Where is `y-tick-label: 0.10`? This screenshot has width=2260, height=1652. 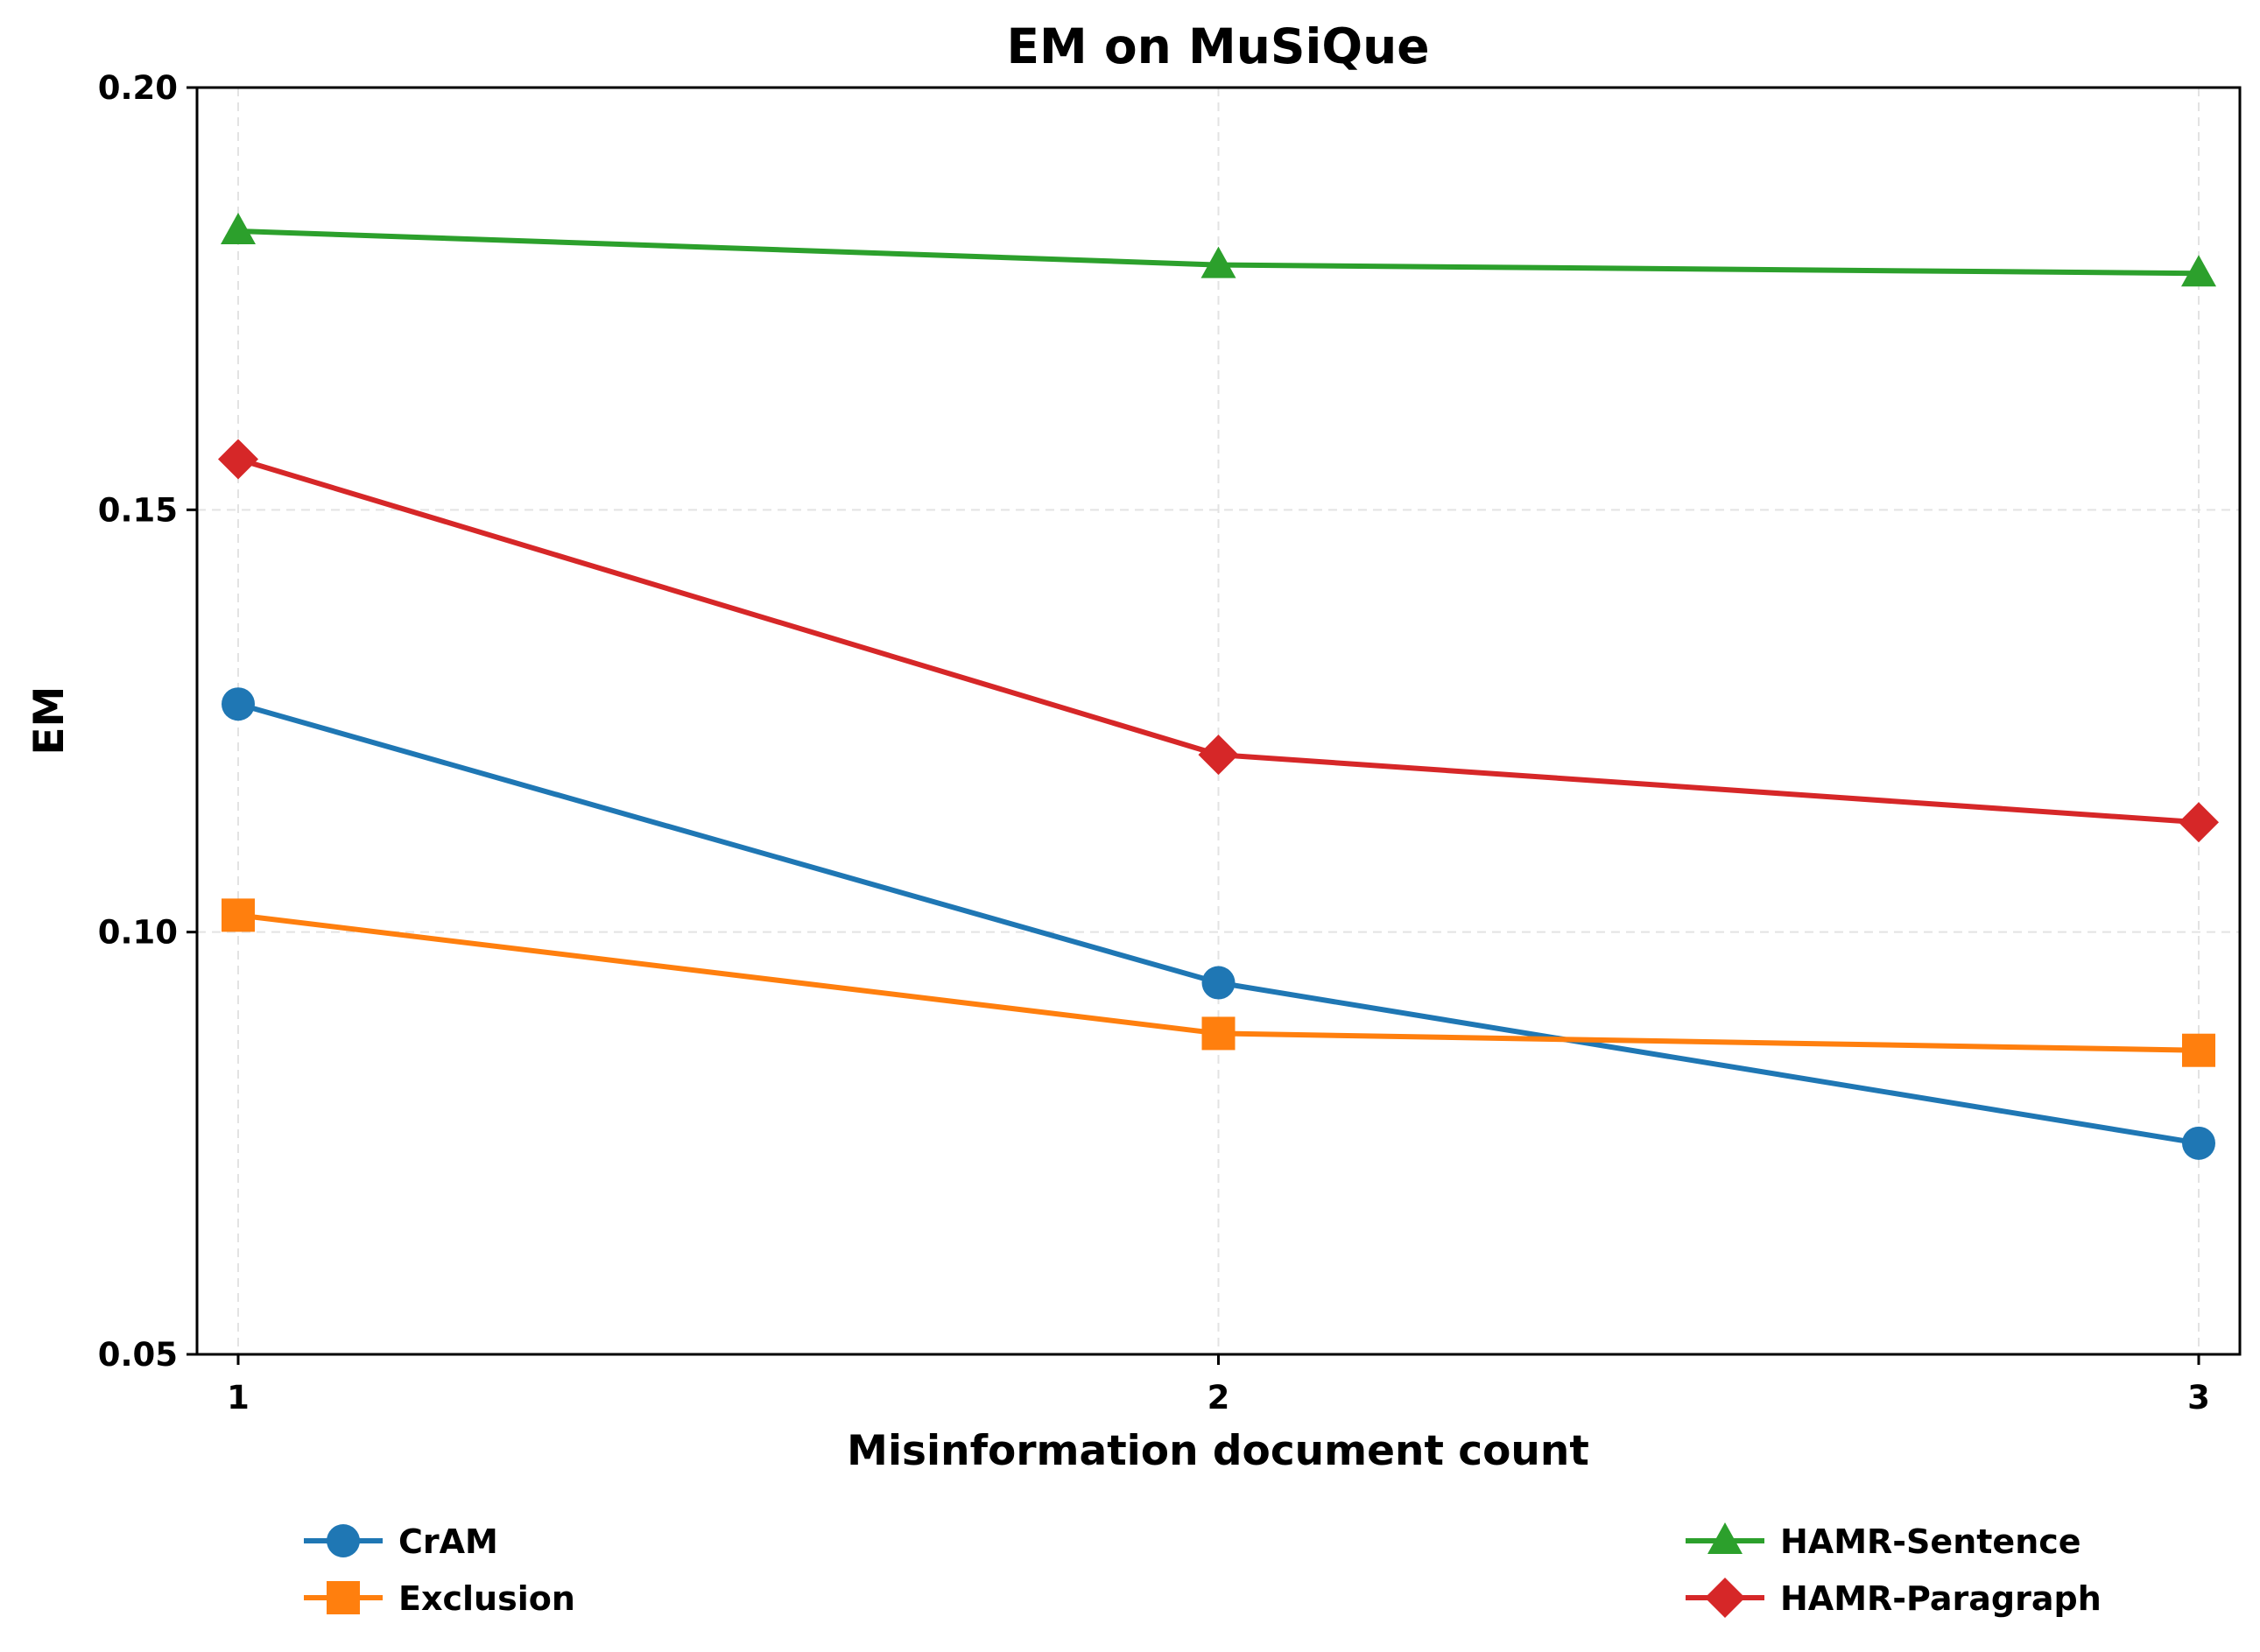
y-tick-label: 0.10 is located at coordinates (138, 933).